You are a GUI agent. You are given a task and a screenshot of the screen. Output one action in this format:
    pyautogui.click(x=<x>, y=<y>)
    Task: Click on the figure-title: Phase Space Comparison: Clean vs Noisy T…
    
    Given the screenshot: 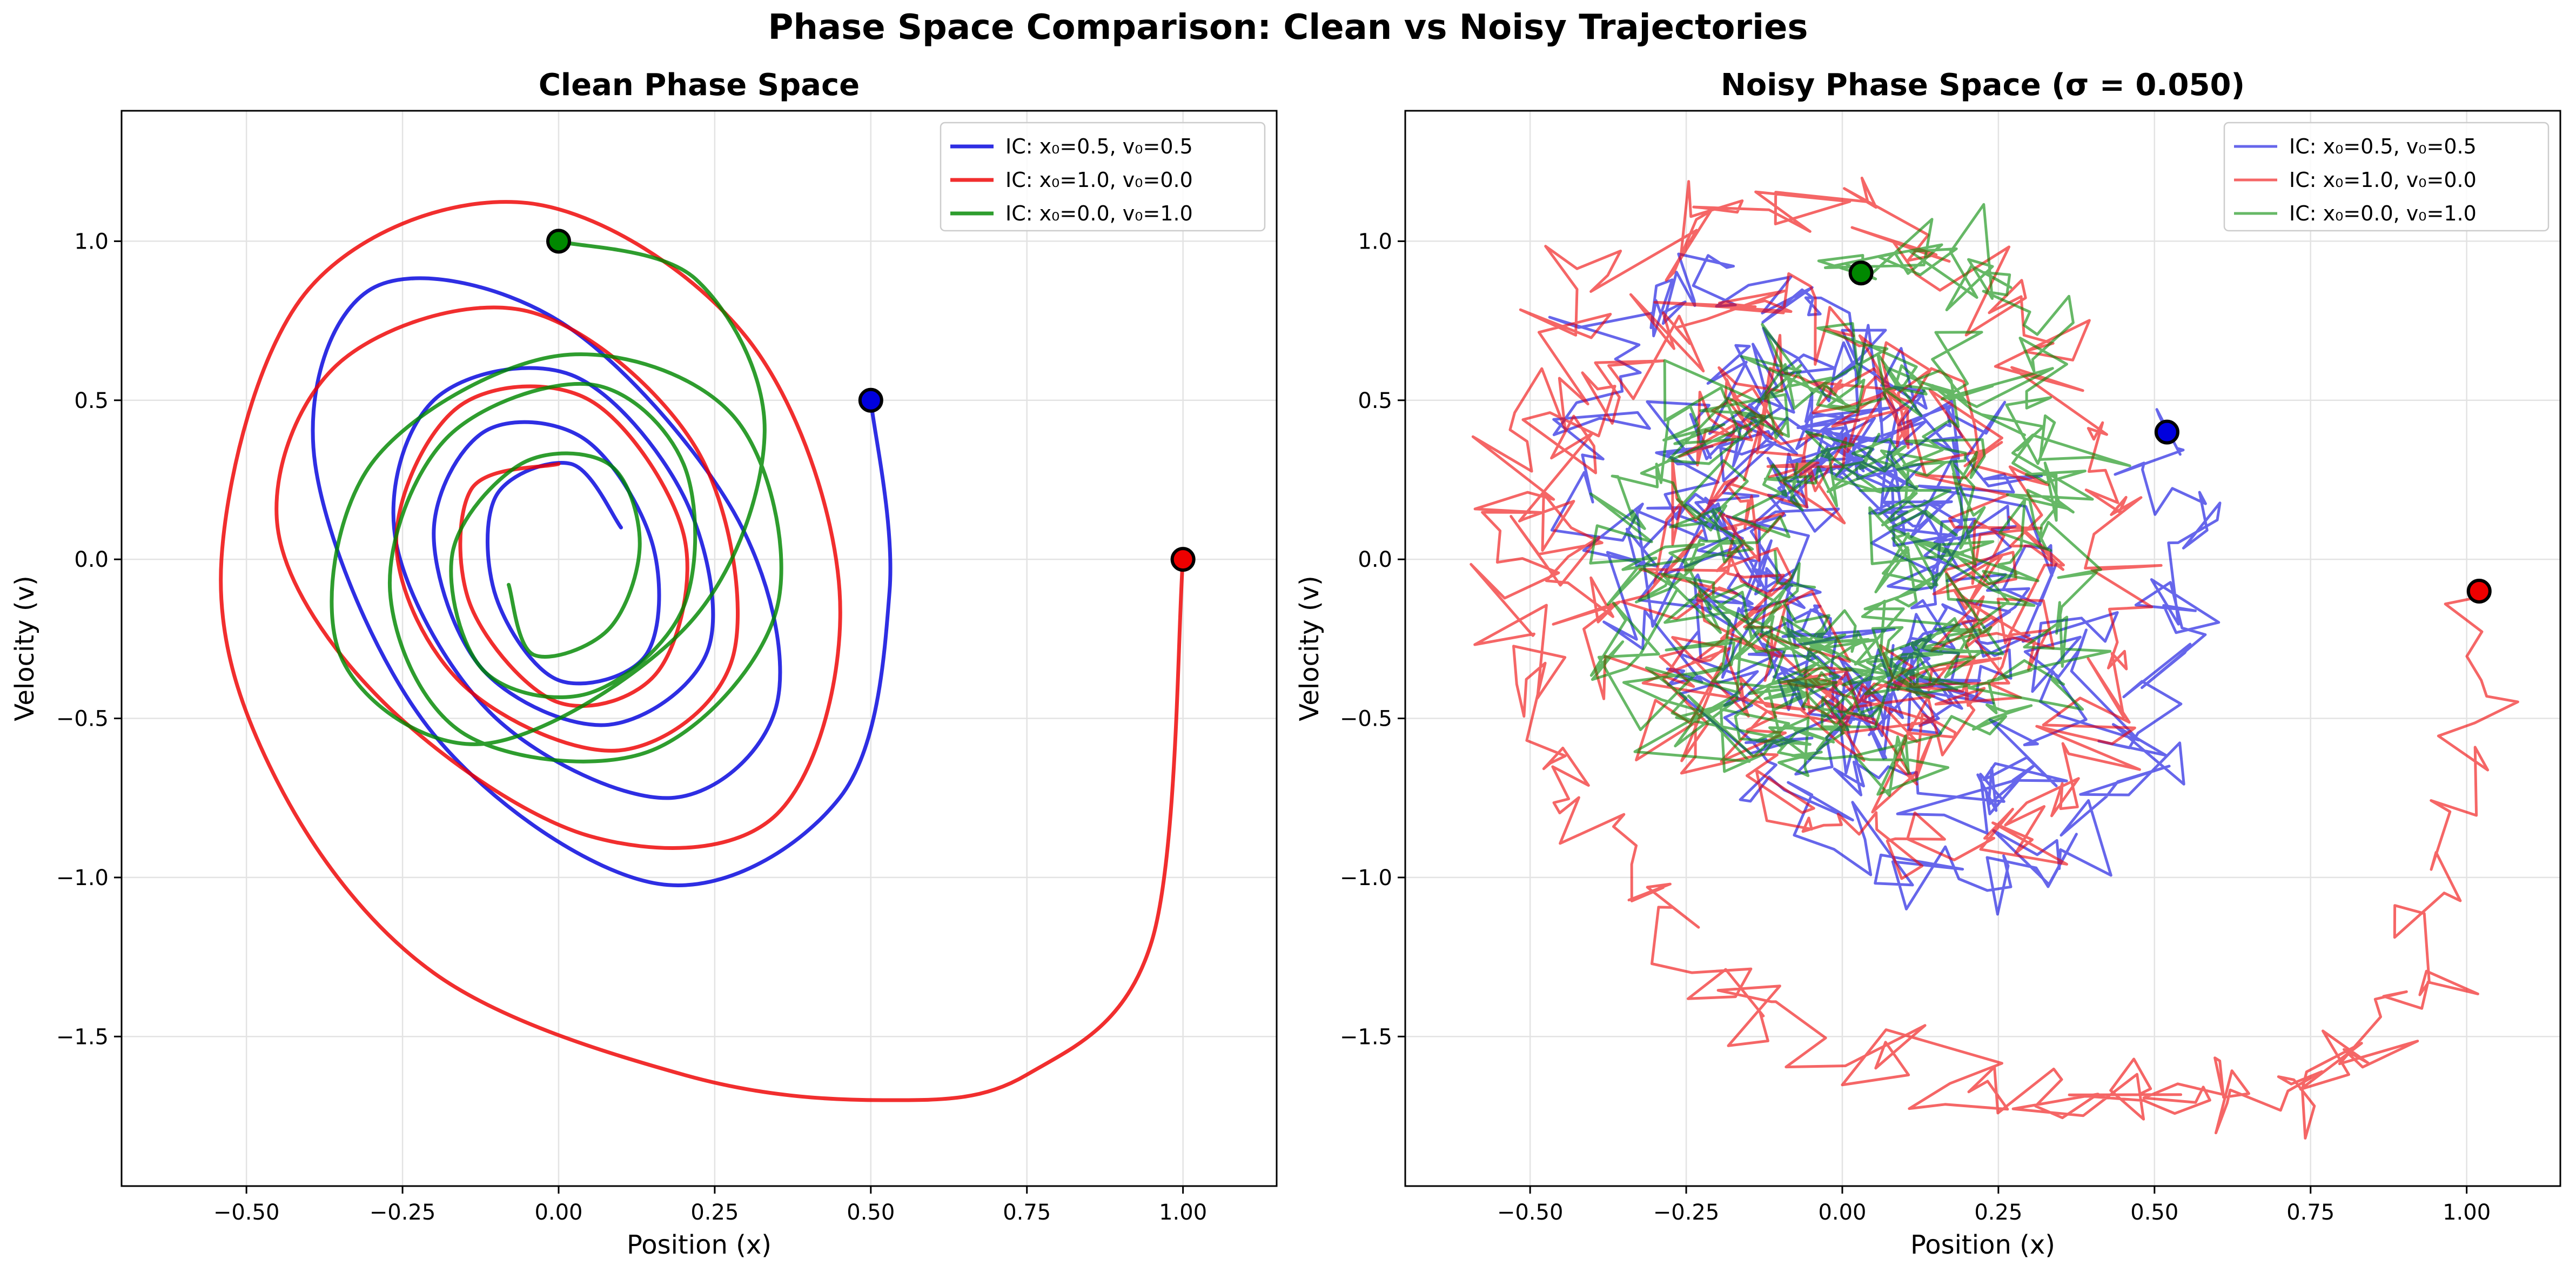 What is the action you would take?
    pyautogui.click(x=1288, y=28)
    